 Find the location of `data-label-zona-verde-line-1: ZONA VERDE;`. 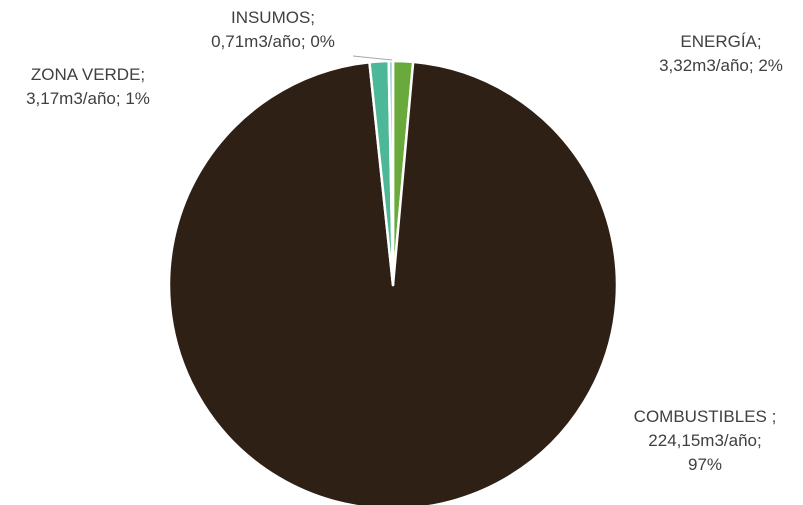

data-label-zona-verde-line-1: ZONA VERDE; is located at coordinates (88, 74).